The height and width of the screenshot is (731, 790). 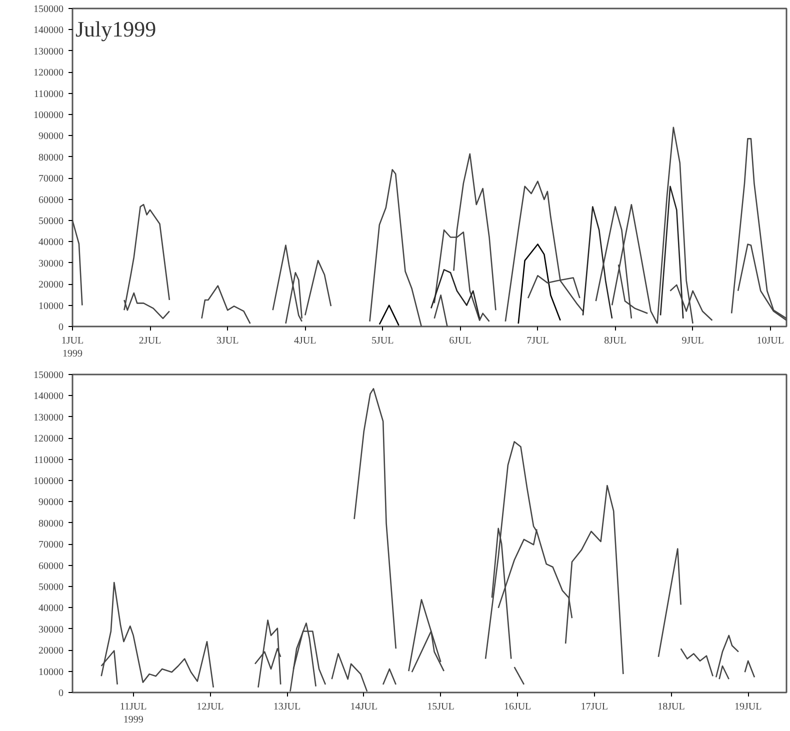 I want to click on x-tick-label: 15JUL, so click(x=440, y=707).